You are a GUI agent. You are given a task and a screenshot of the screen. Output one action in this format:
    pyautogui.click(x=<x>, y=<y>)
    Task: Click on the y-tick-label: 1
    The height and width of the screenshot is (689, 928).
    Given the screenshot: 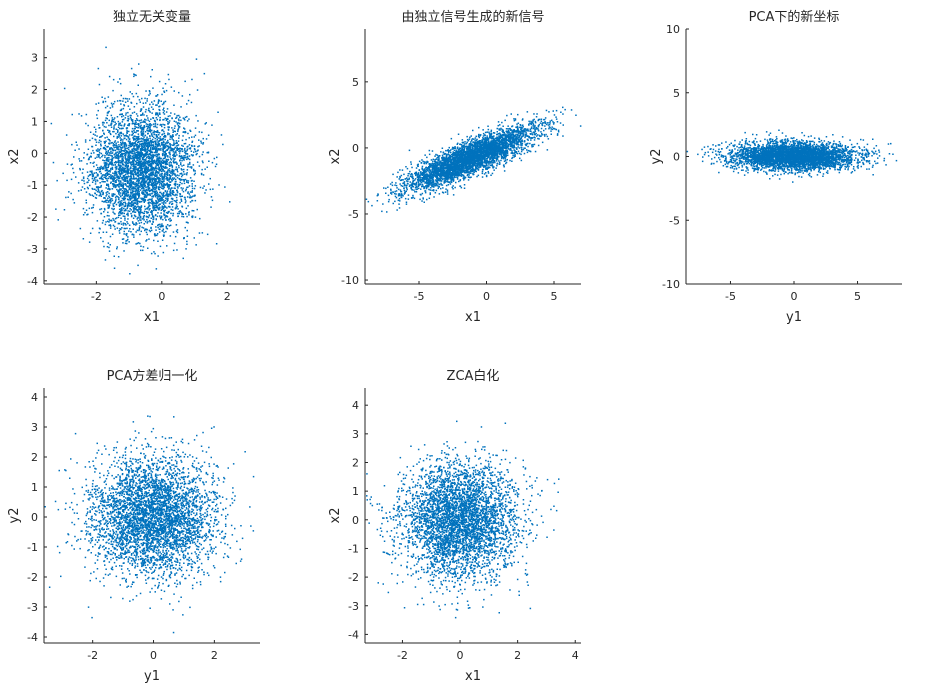 What is the action you would take?
    pyautogui.click(x=34, y=121)
    